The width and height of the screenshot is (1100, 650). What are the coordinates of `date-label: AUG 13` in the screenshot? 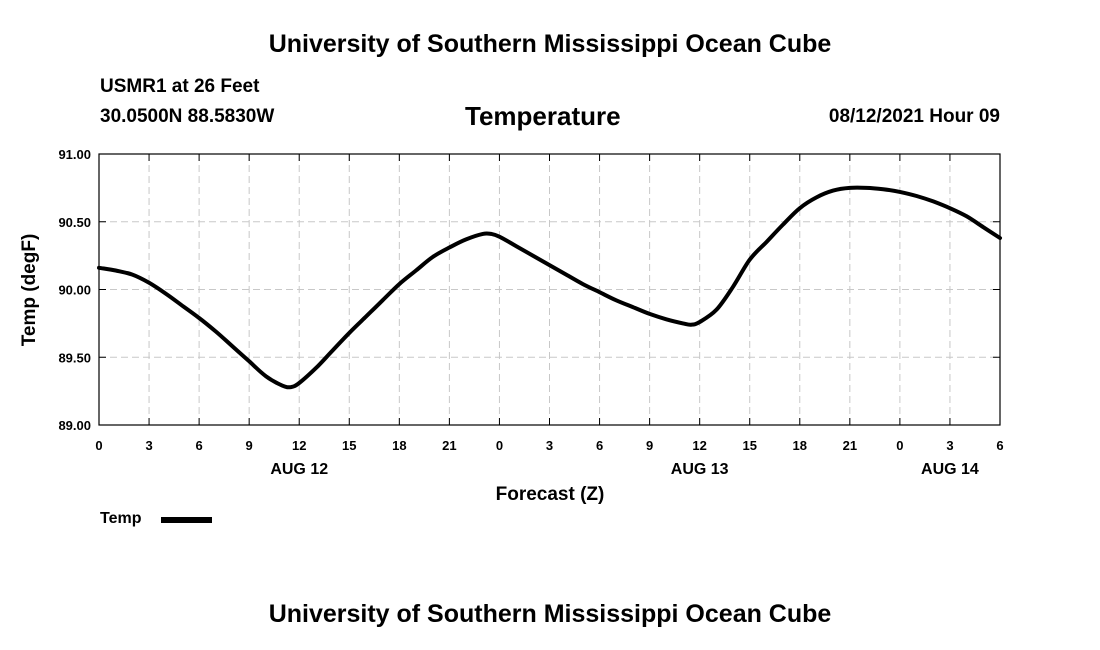 It's located at (700, 469).